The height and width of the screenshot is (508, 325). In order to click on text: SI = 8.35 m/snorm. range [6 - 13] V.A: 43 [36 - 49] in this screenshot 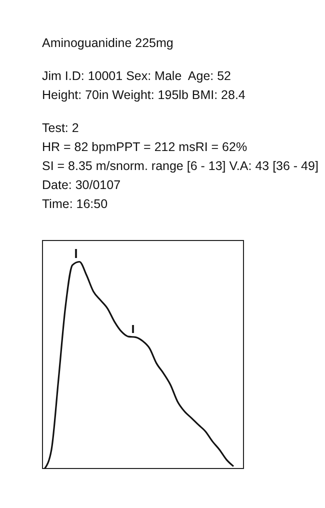, I will do `click(180, 166)`.